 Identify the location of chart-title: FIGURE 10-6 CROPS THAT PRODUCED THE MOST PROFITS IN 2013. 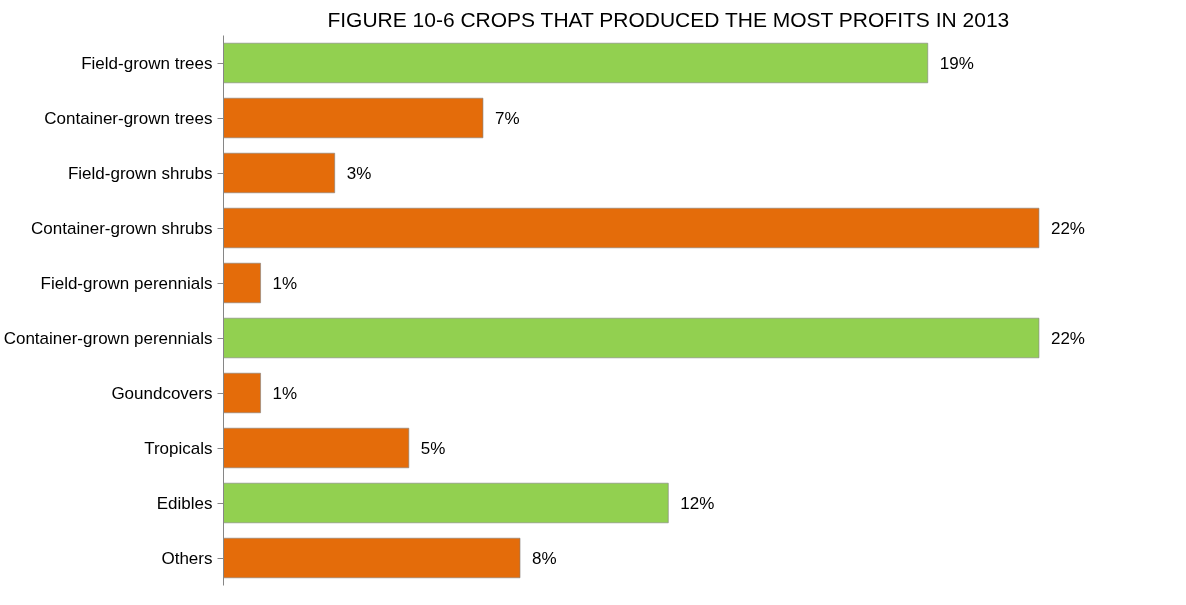
(668, 19).